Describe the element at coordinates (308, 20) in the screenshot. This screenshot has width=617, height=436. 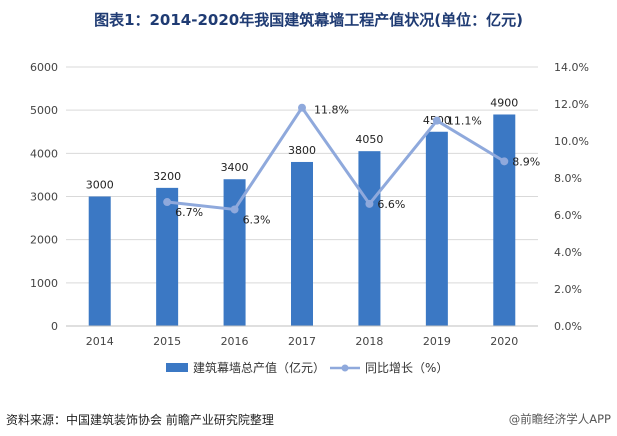
I see `chart-title: 图表1：2014-2020年我国建筑幕墙工程产值状况(单位：亿元)` at that location.